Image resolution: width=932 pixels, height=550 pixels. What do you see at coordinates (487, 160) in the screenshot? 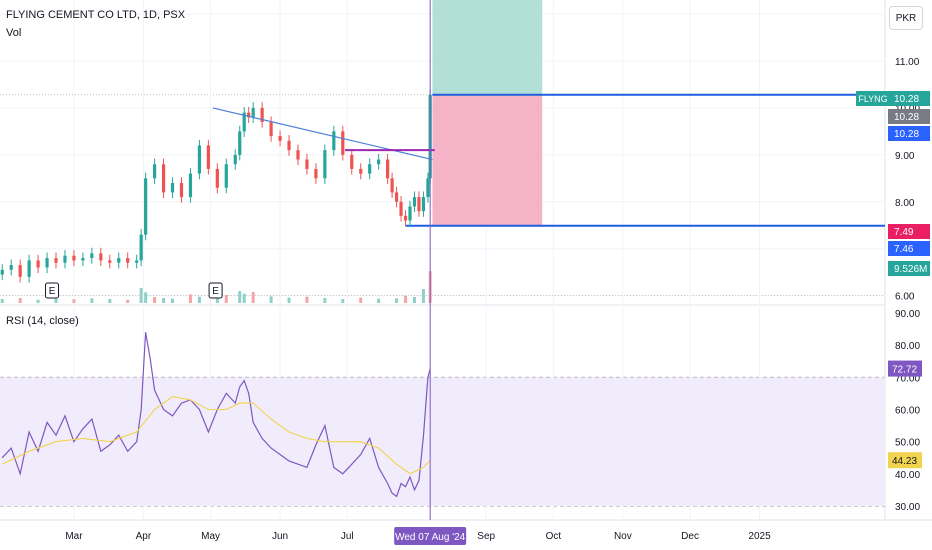
I see `stop-zone` at bounding box center [487, 160].